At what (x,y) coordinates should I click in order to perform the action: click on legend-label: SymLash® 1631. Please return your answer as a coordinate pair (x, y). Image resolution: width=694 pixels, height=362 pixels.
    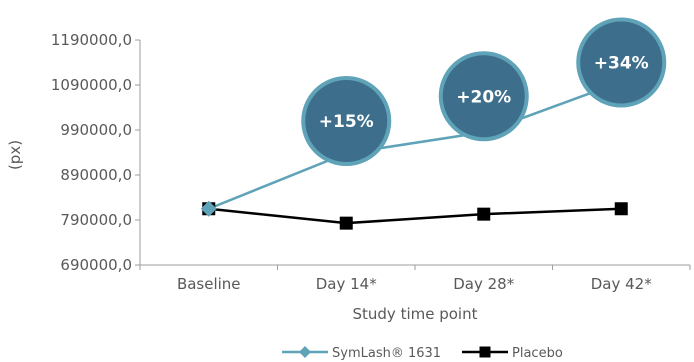
    Looking at the image, I should click on (386, 353).